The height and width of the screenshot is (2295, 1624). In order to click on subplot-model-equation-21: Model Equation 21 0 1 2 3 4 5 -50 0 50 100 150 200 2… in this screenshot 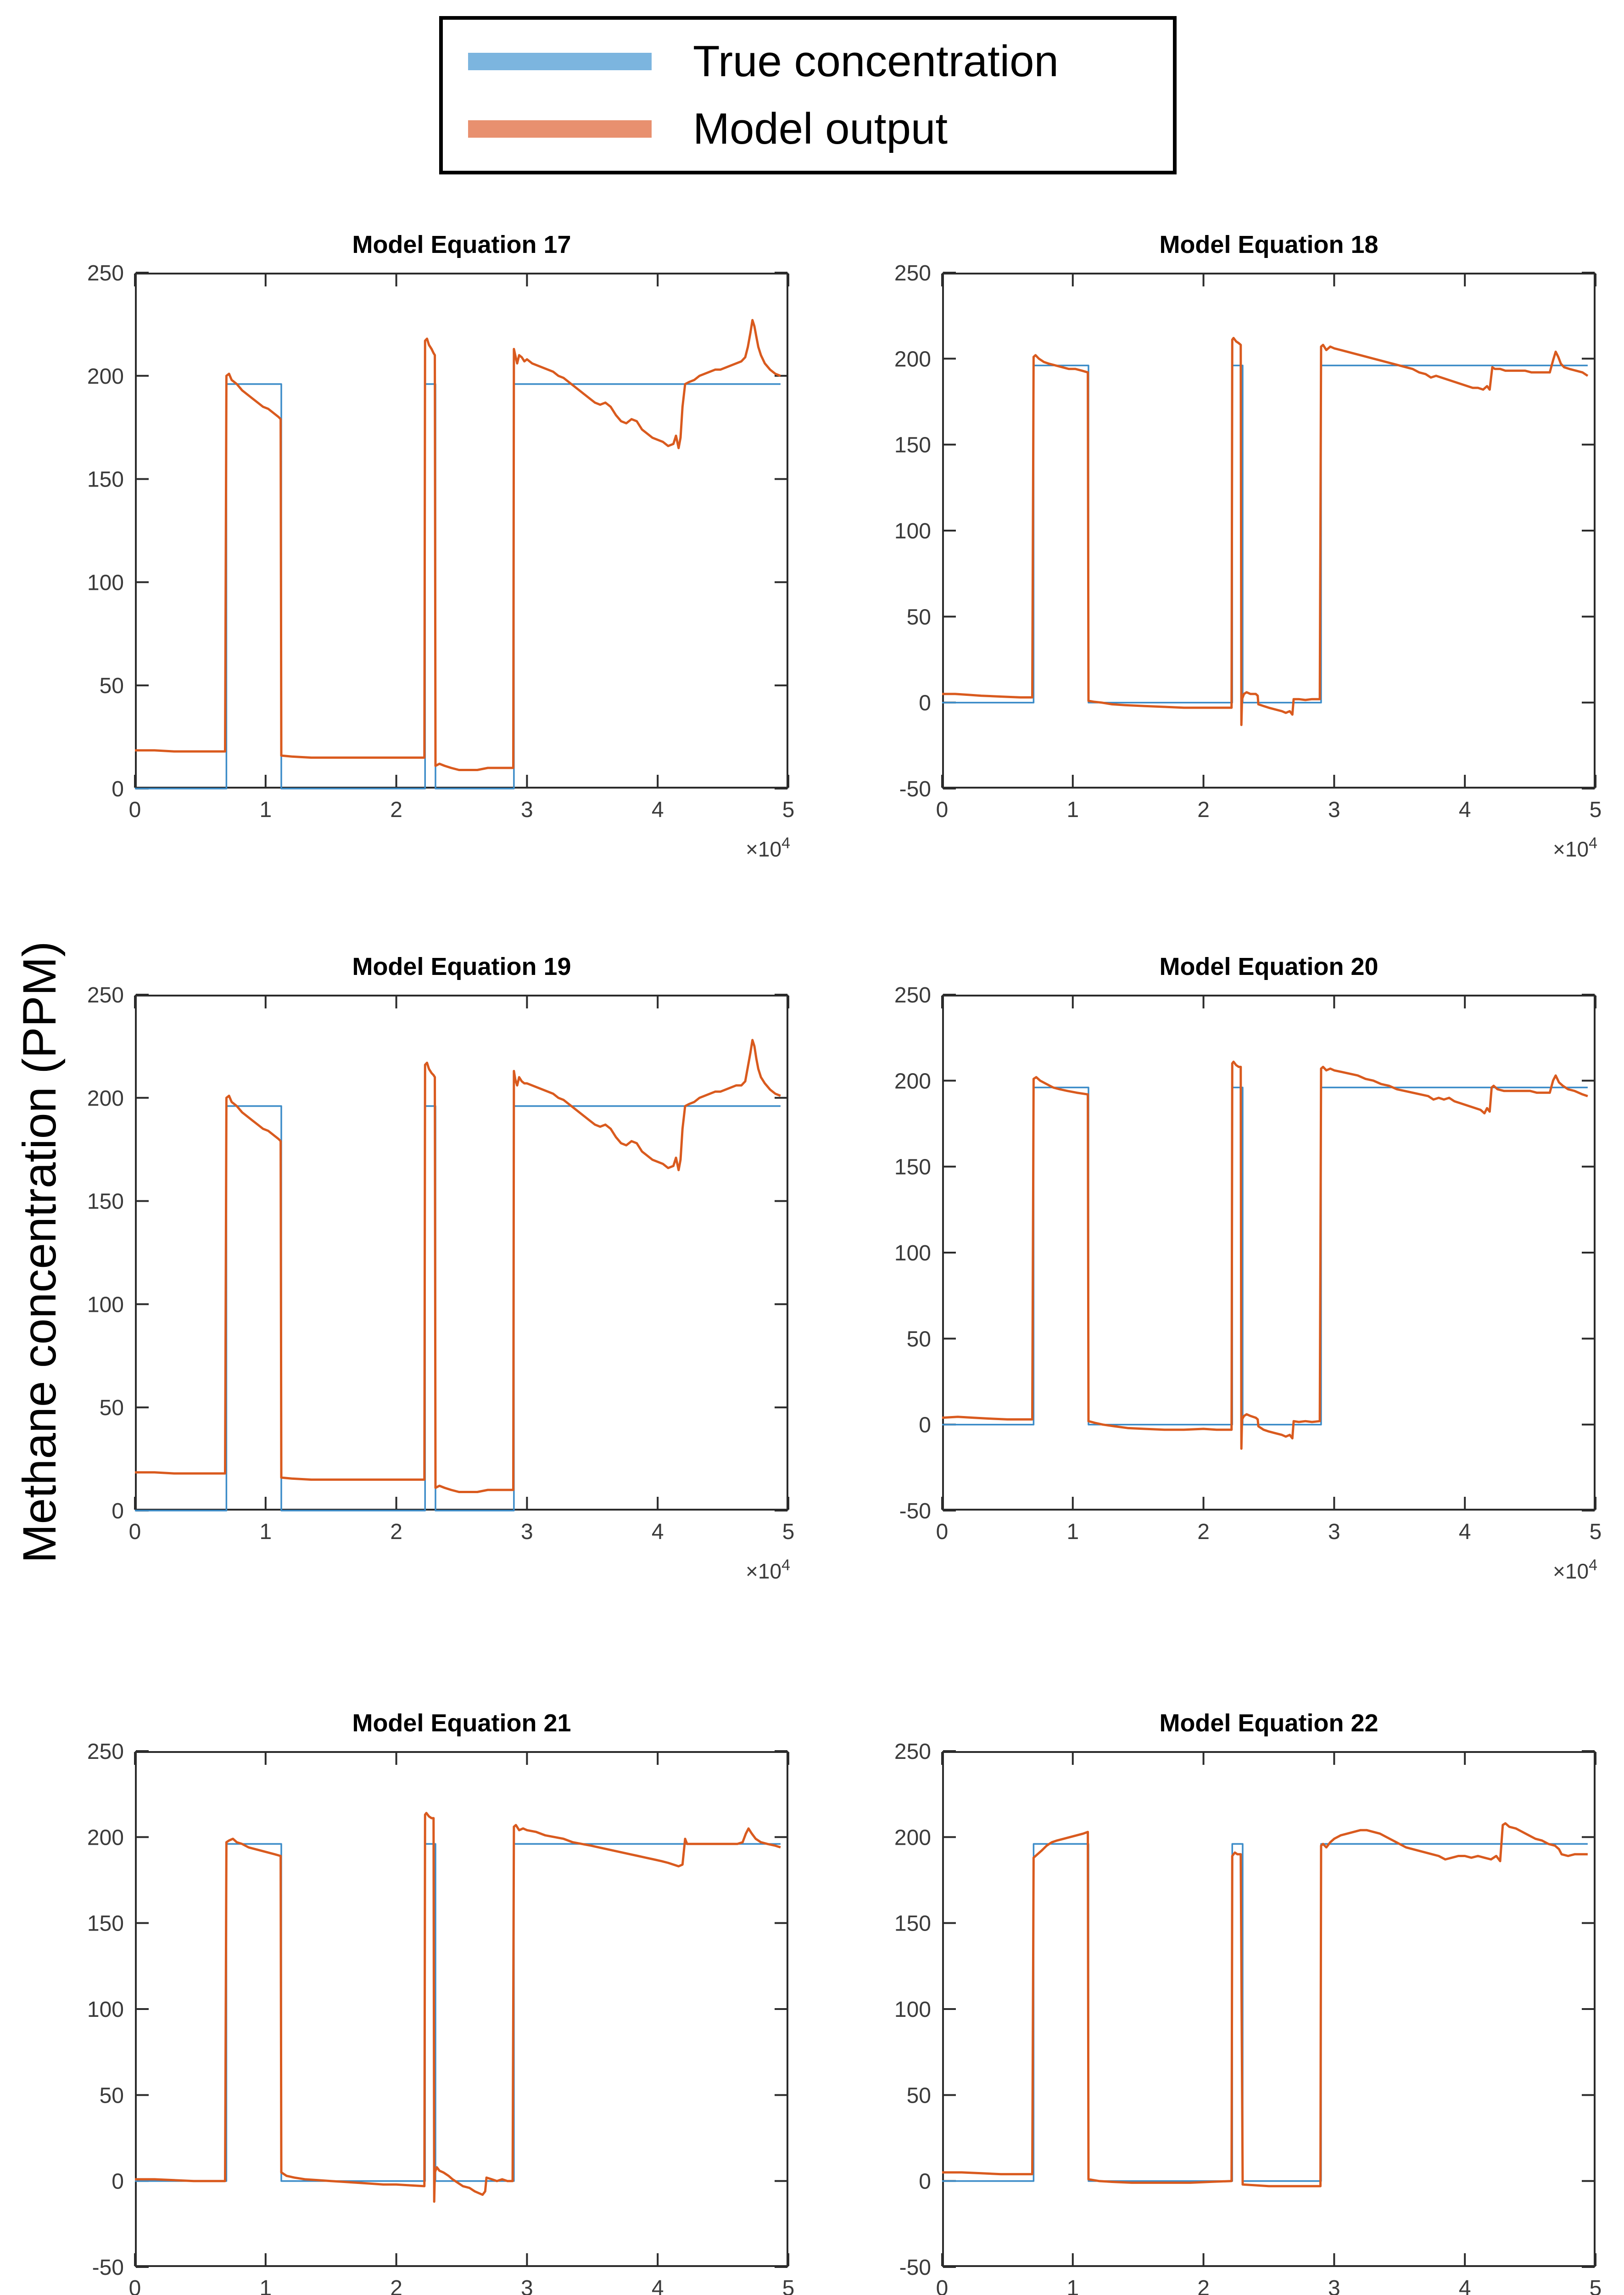, I will do `click(440, 2002)`.